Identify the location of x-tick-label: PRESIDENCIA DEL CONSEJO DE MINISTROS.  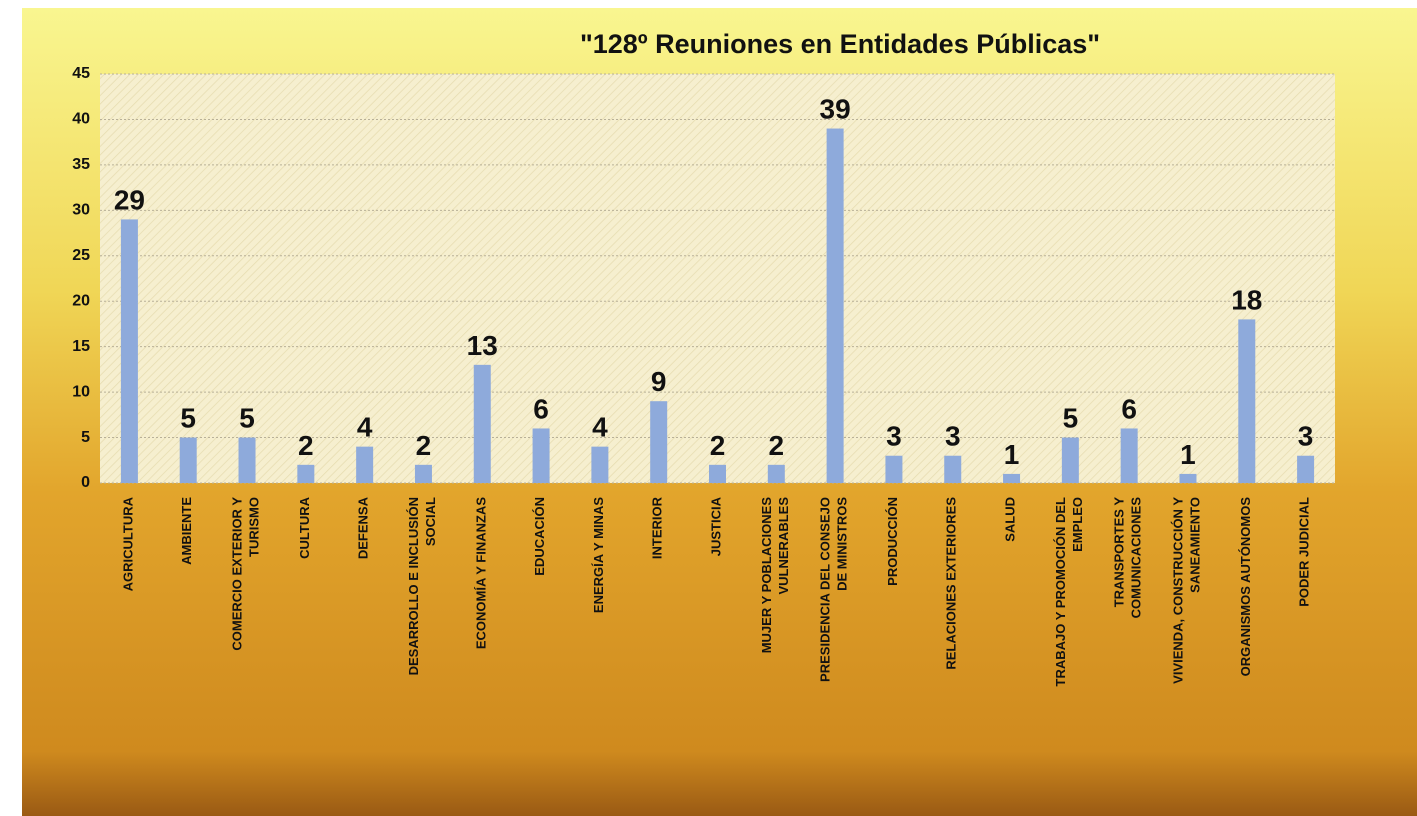
(834, 589).